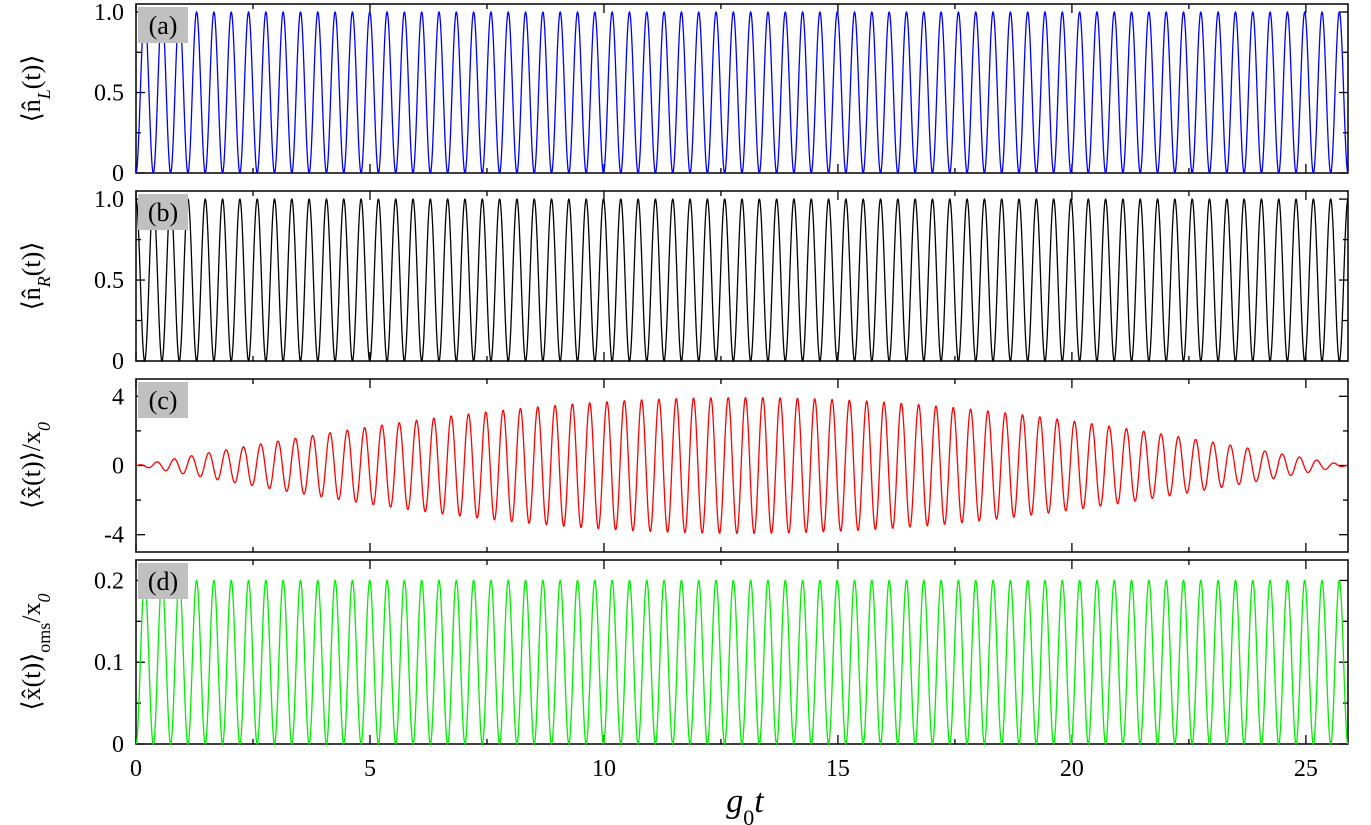 The height and width of the screenshot is (825, 1371). What do you see at coordinates (604, 769) in the screenshot?
I see `x-tick-label: 10` at bounding box center [604, 769].